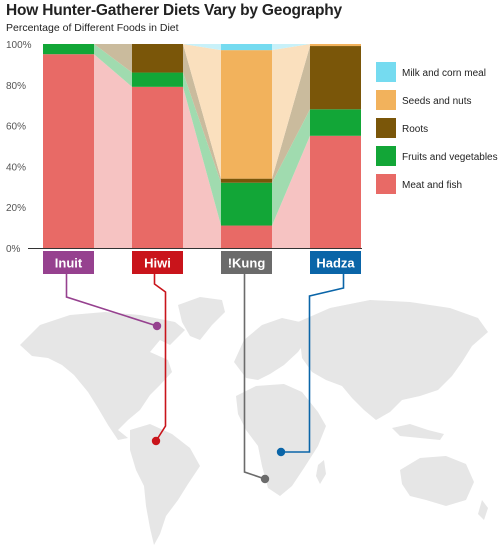  Describe the element at coordinates (157, 58) in the screenshot. I see `bar-hiwi-roots` at that location.